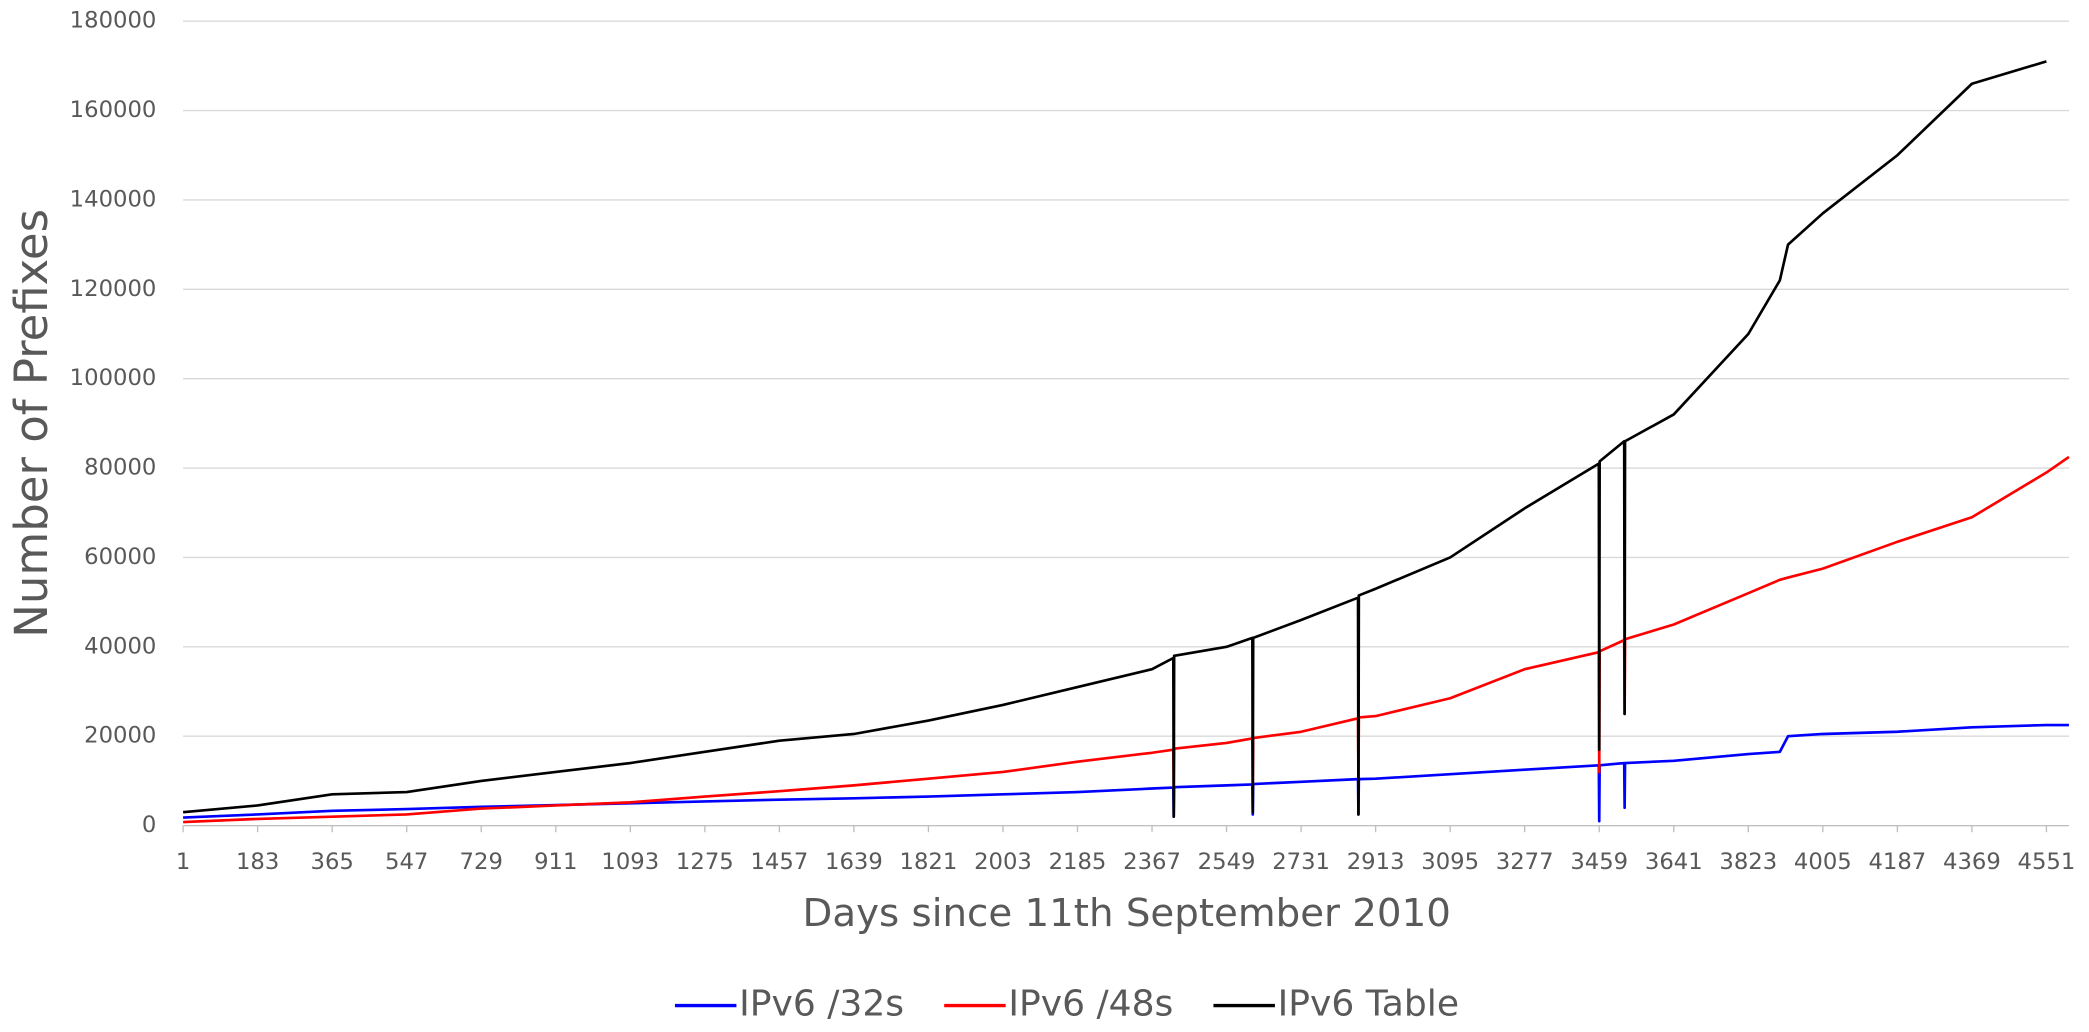  I want to click on x-tick-label: 4187, so click(1897, 862).